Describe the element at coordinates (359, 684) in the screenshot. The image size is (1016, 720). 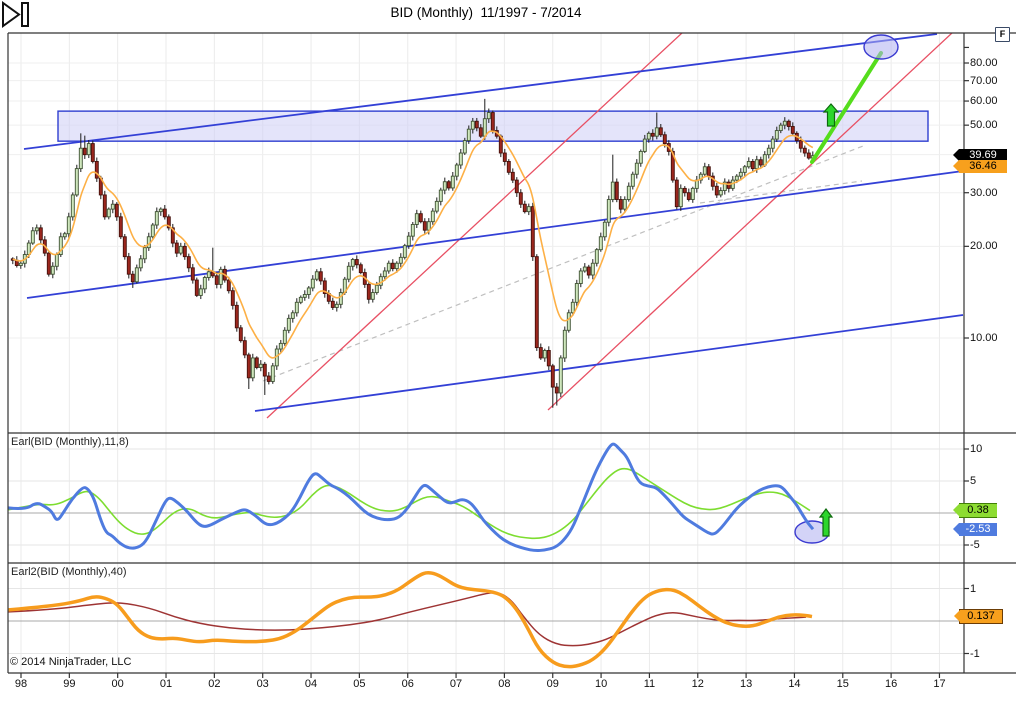
I see `time-axis-label: 05` at that location.